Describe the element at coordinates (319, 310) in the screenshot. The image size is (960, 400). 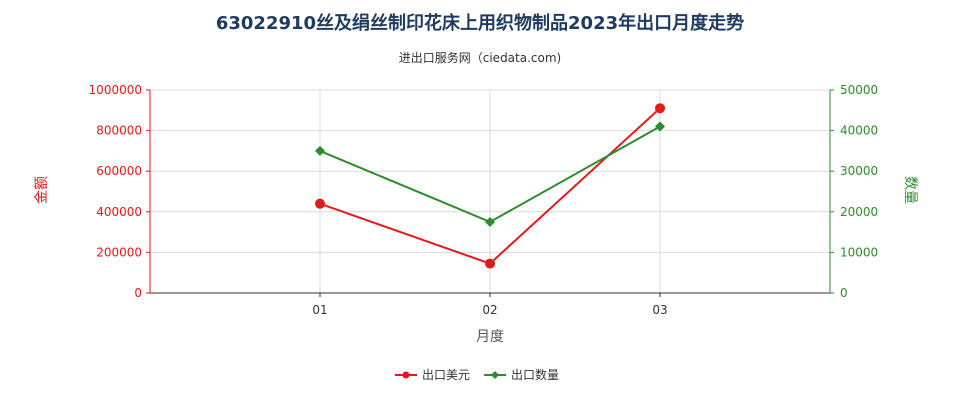
I see `tick-label-x: 01` at that location.